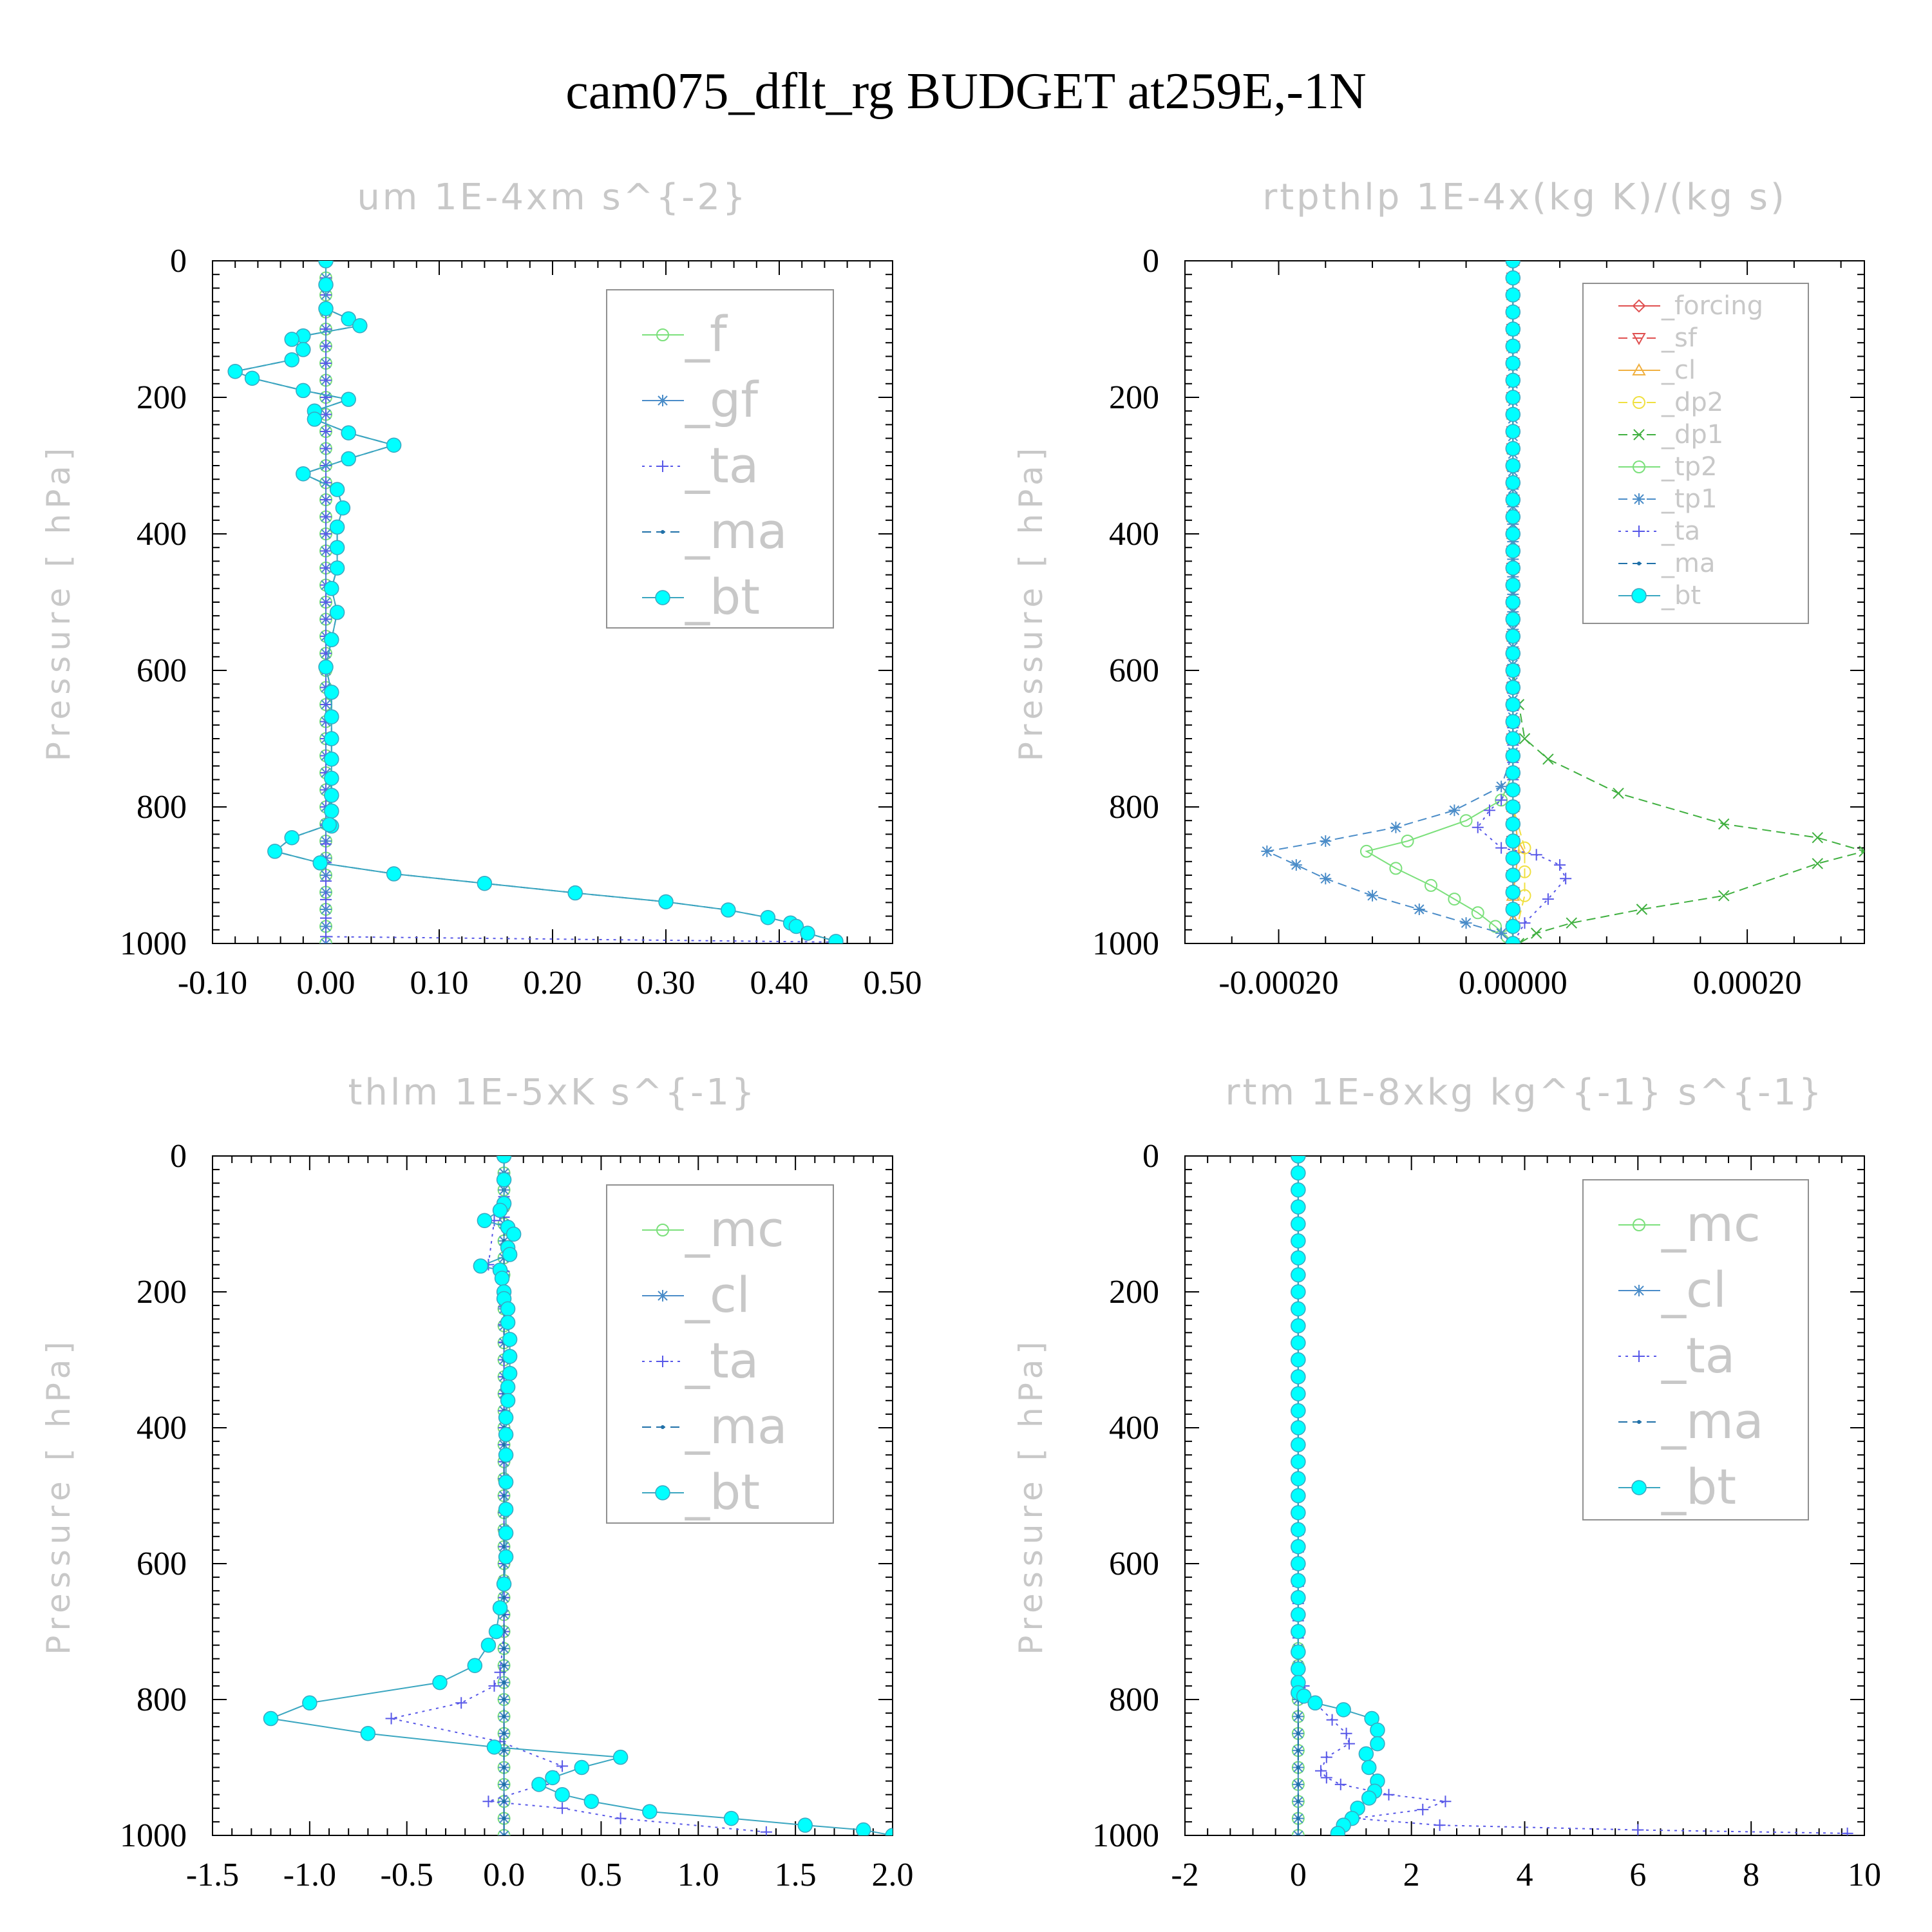 Image resolution: width=1932 pixels, height=1932 pixels. What do you see at coordinates (1712, 306) in the screenshot?
I see `legend-label: _forcing` at bounding box center [1712, 306].